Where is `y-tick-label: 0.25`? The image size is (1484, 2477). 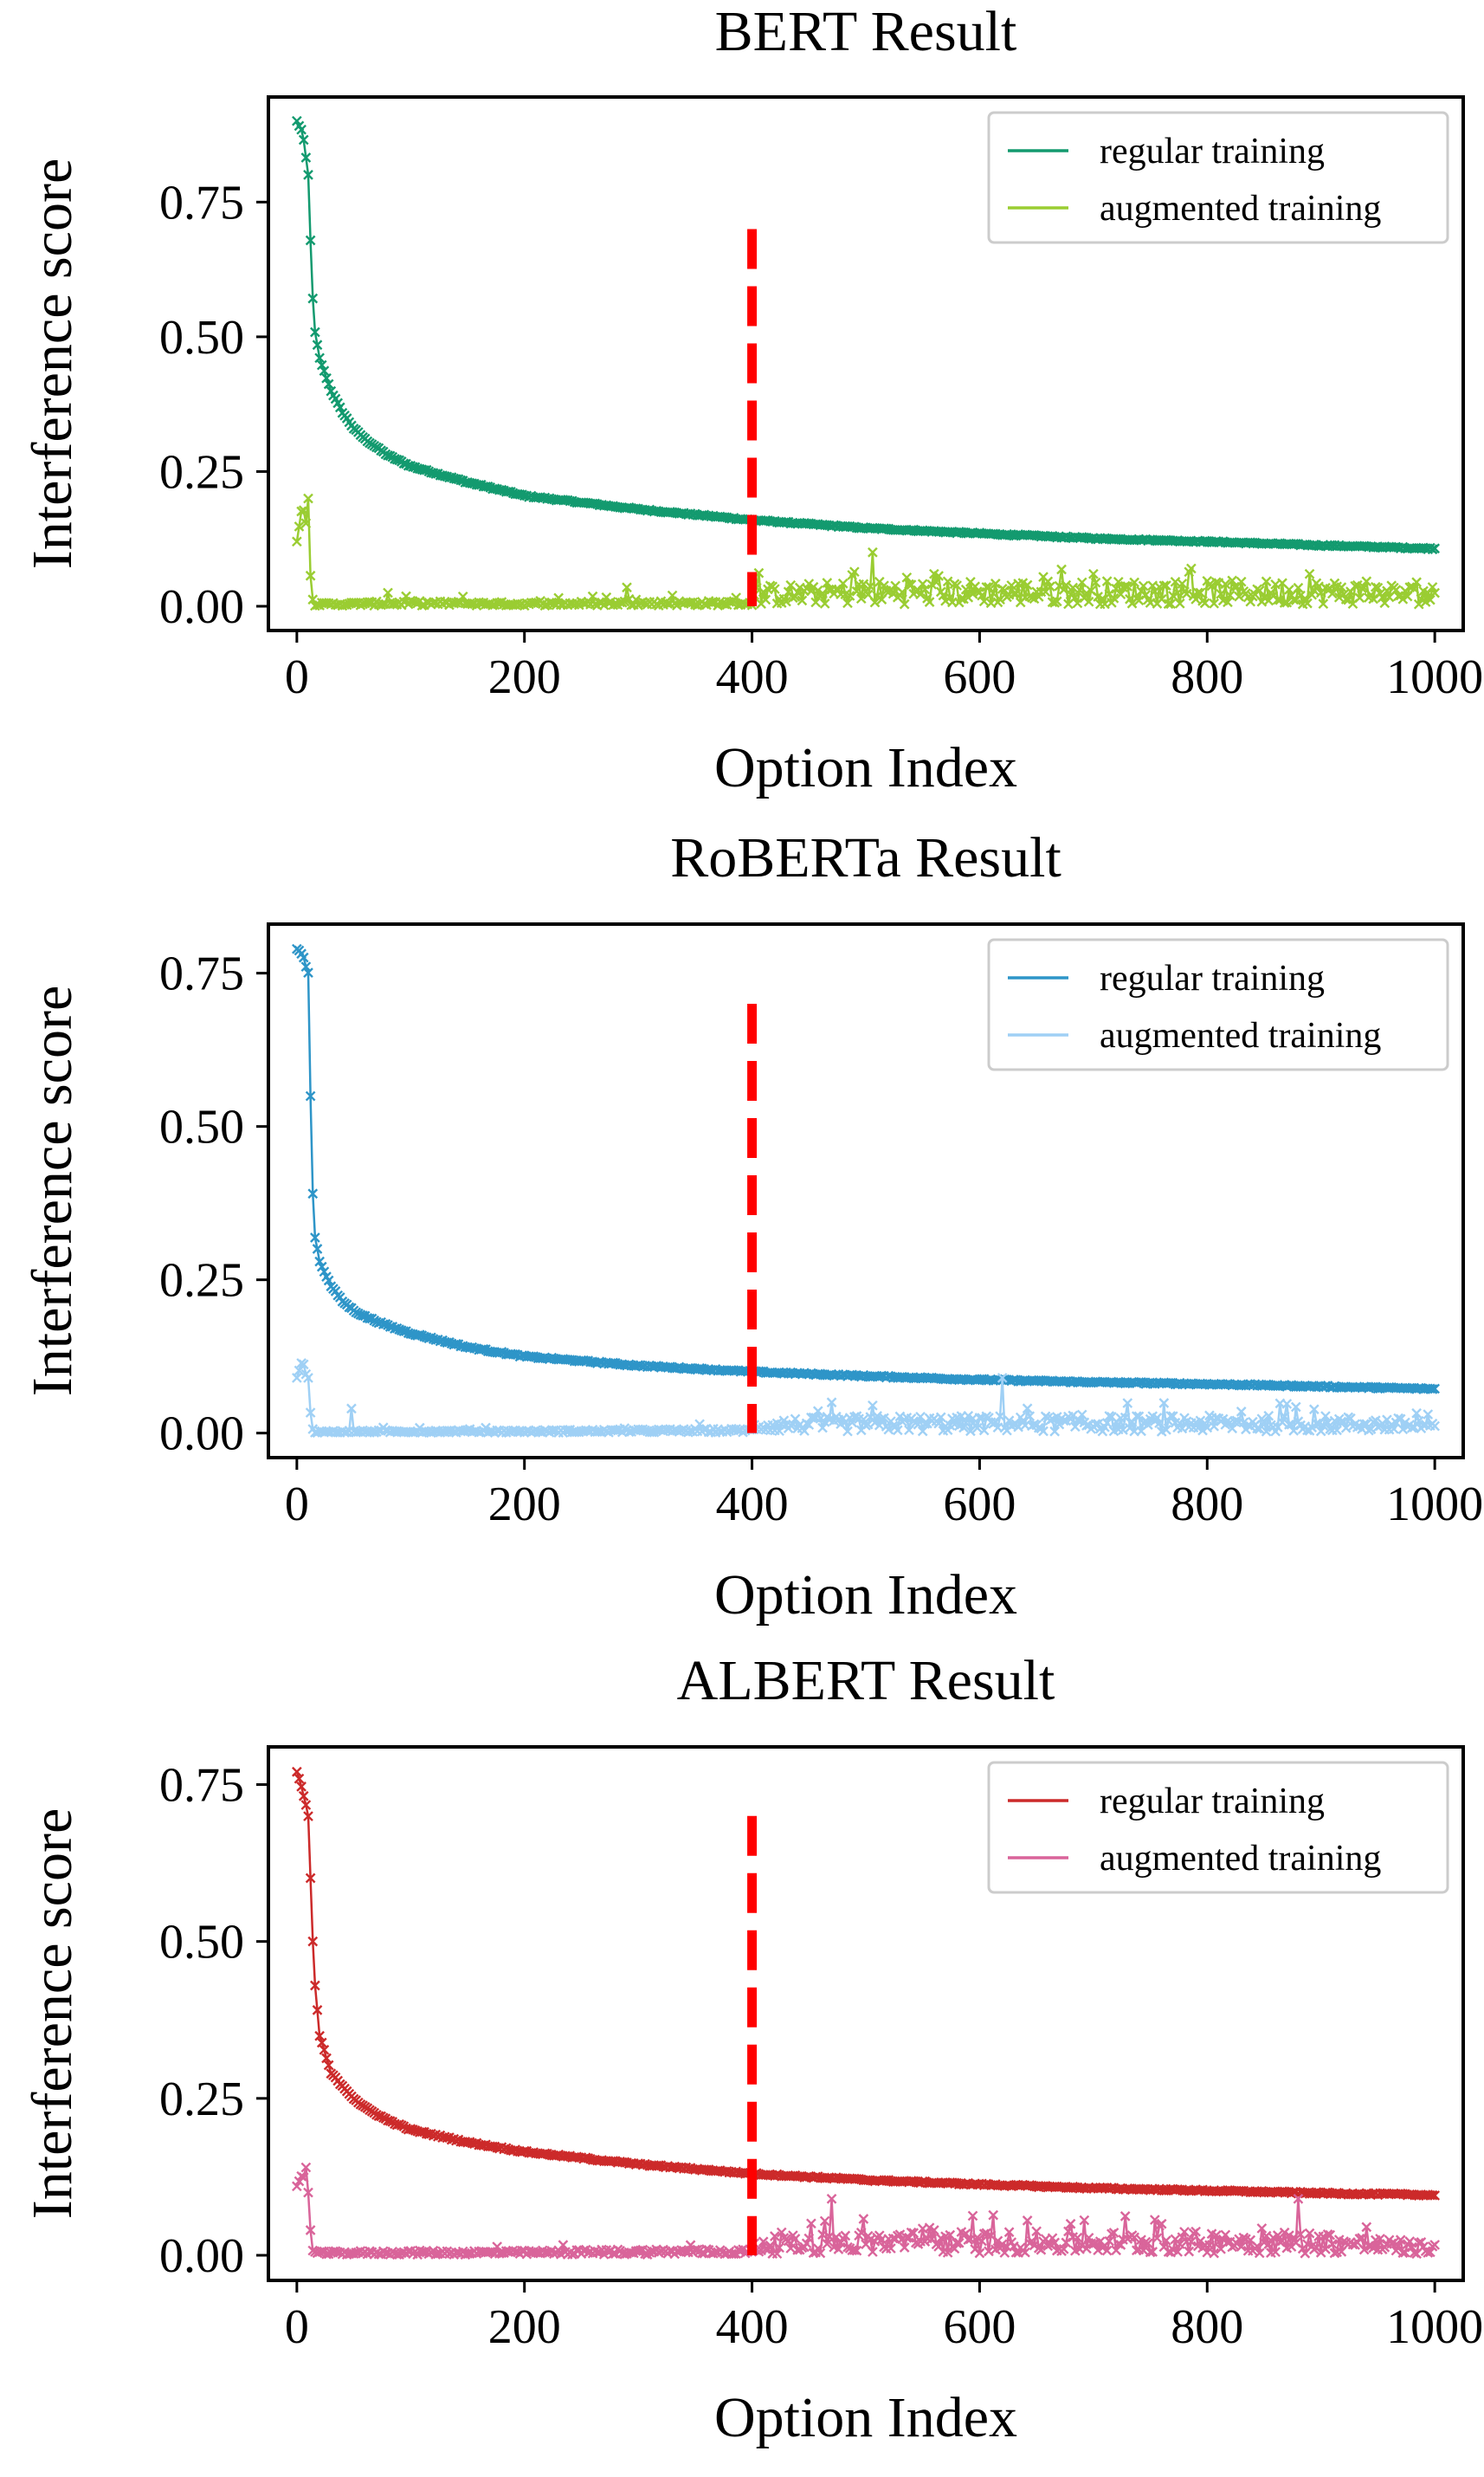
y-tick-label: 0.25 is located at coordinates (201, 1281).